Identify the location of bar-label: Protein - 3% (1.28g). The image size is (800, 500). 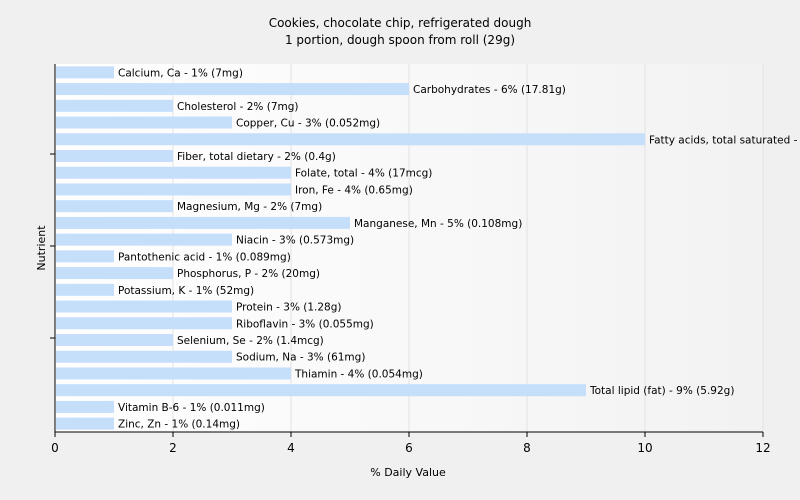
(289, 308).